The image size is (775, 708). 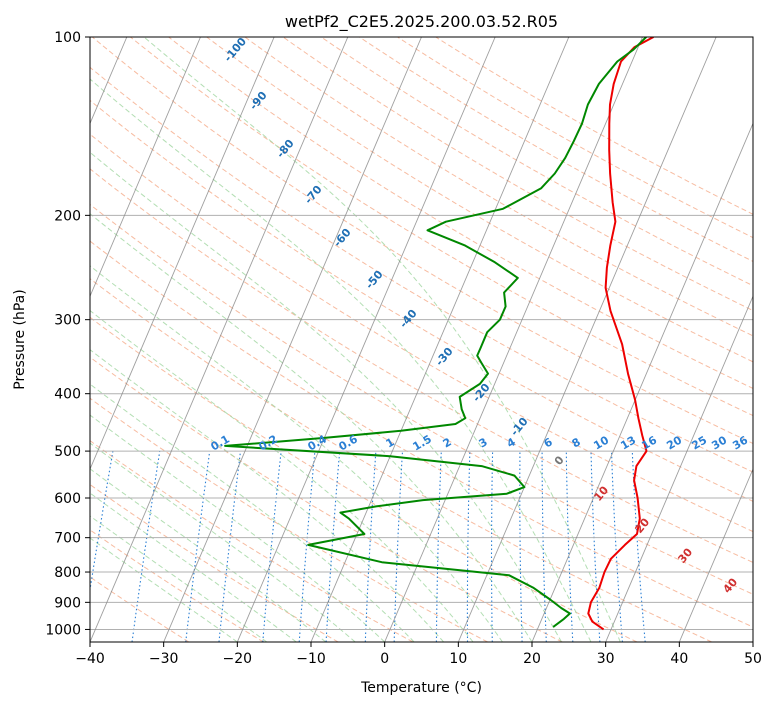 What do you see at coordinates (67, 38) in the screenshot?
I see `y-tick-label: 100` at bounding box center [67, 38].